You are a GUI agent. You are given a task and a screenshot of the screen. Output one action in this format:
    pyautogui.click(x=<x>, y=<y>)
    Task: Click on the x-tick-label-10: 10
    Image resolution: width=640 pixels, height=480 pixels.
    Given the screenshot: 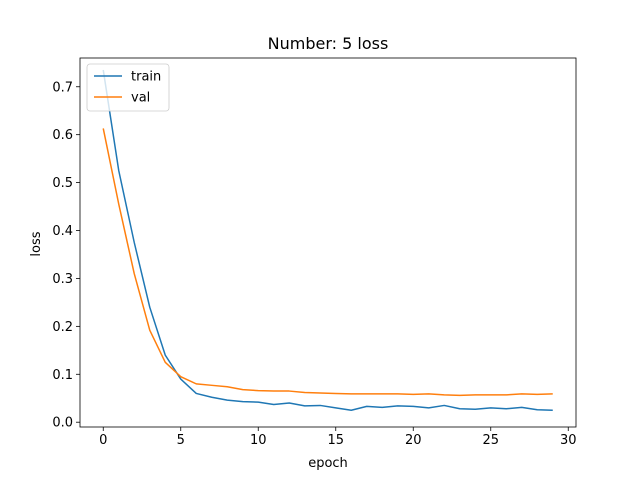 What is the action you would take?
    pyautogui.click(x=258, y=440)
    